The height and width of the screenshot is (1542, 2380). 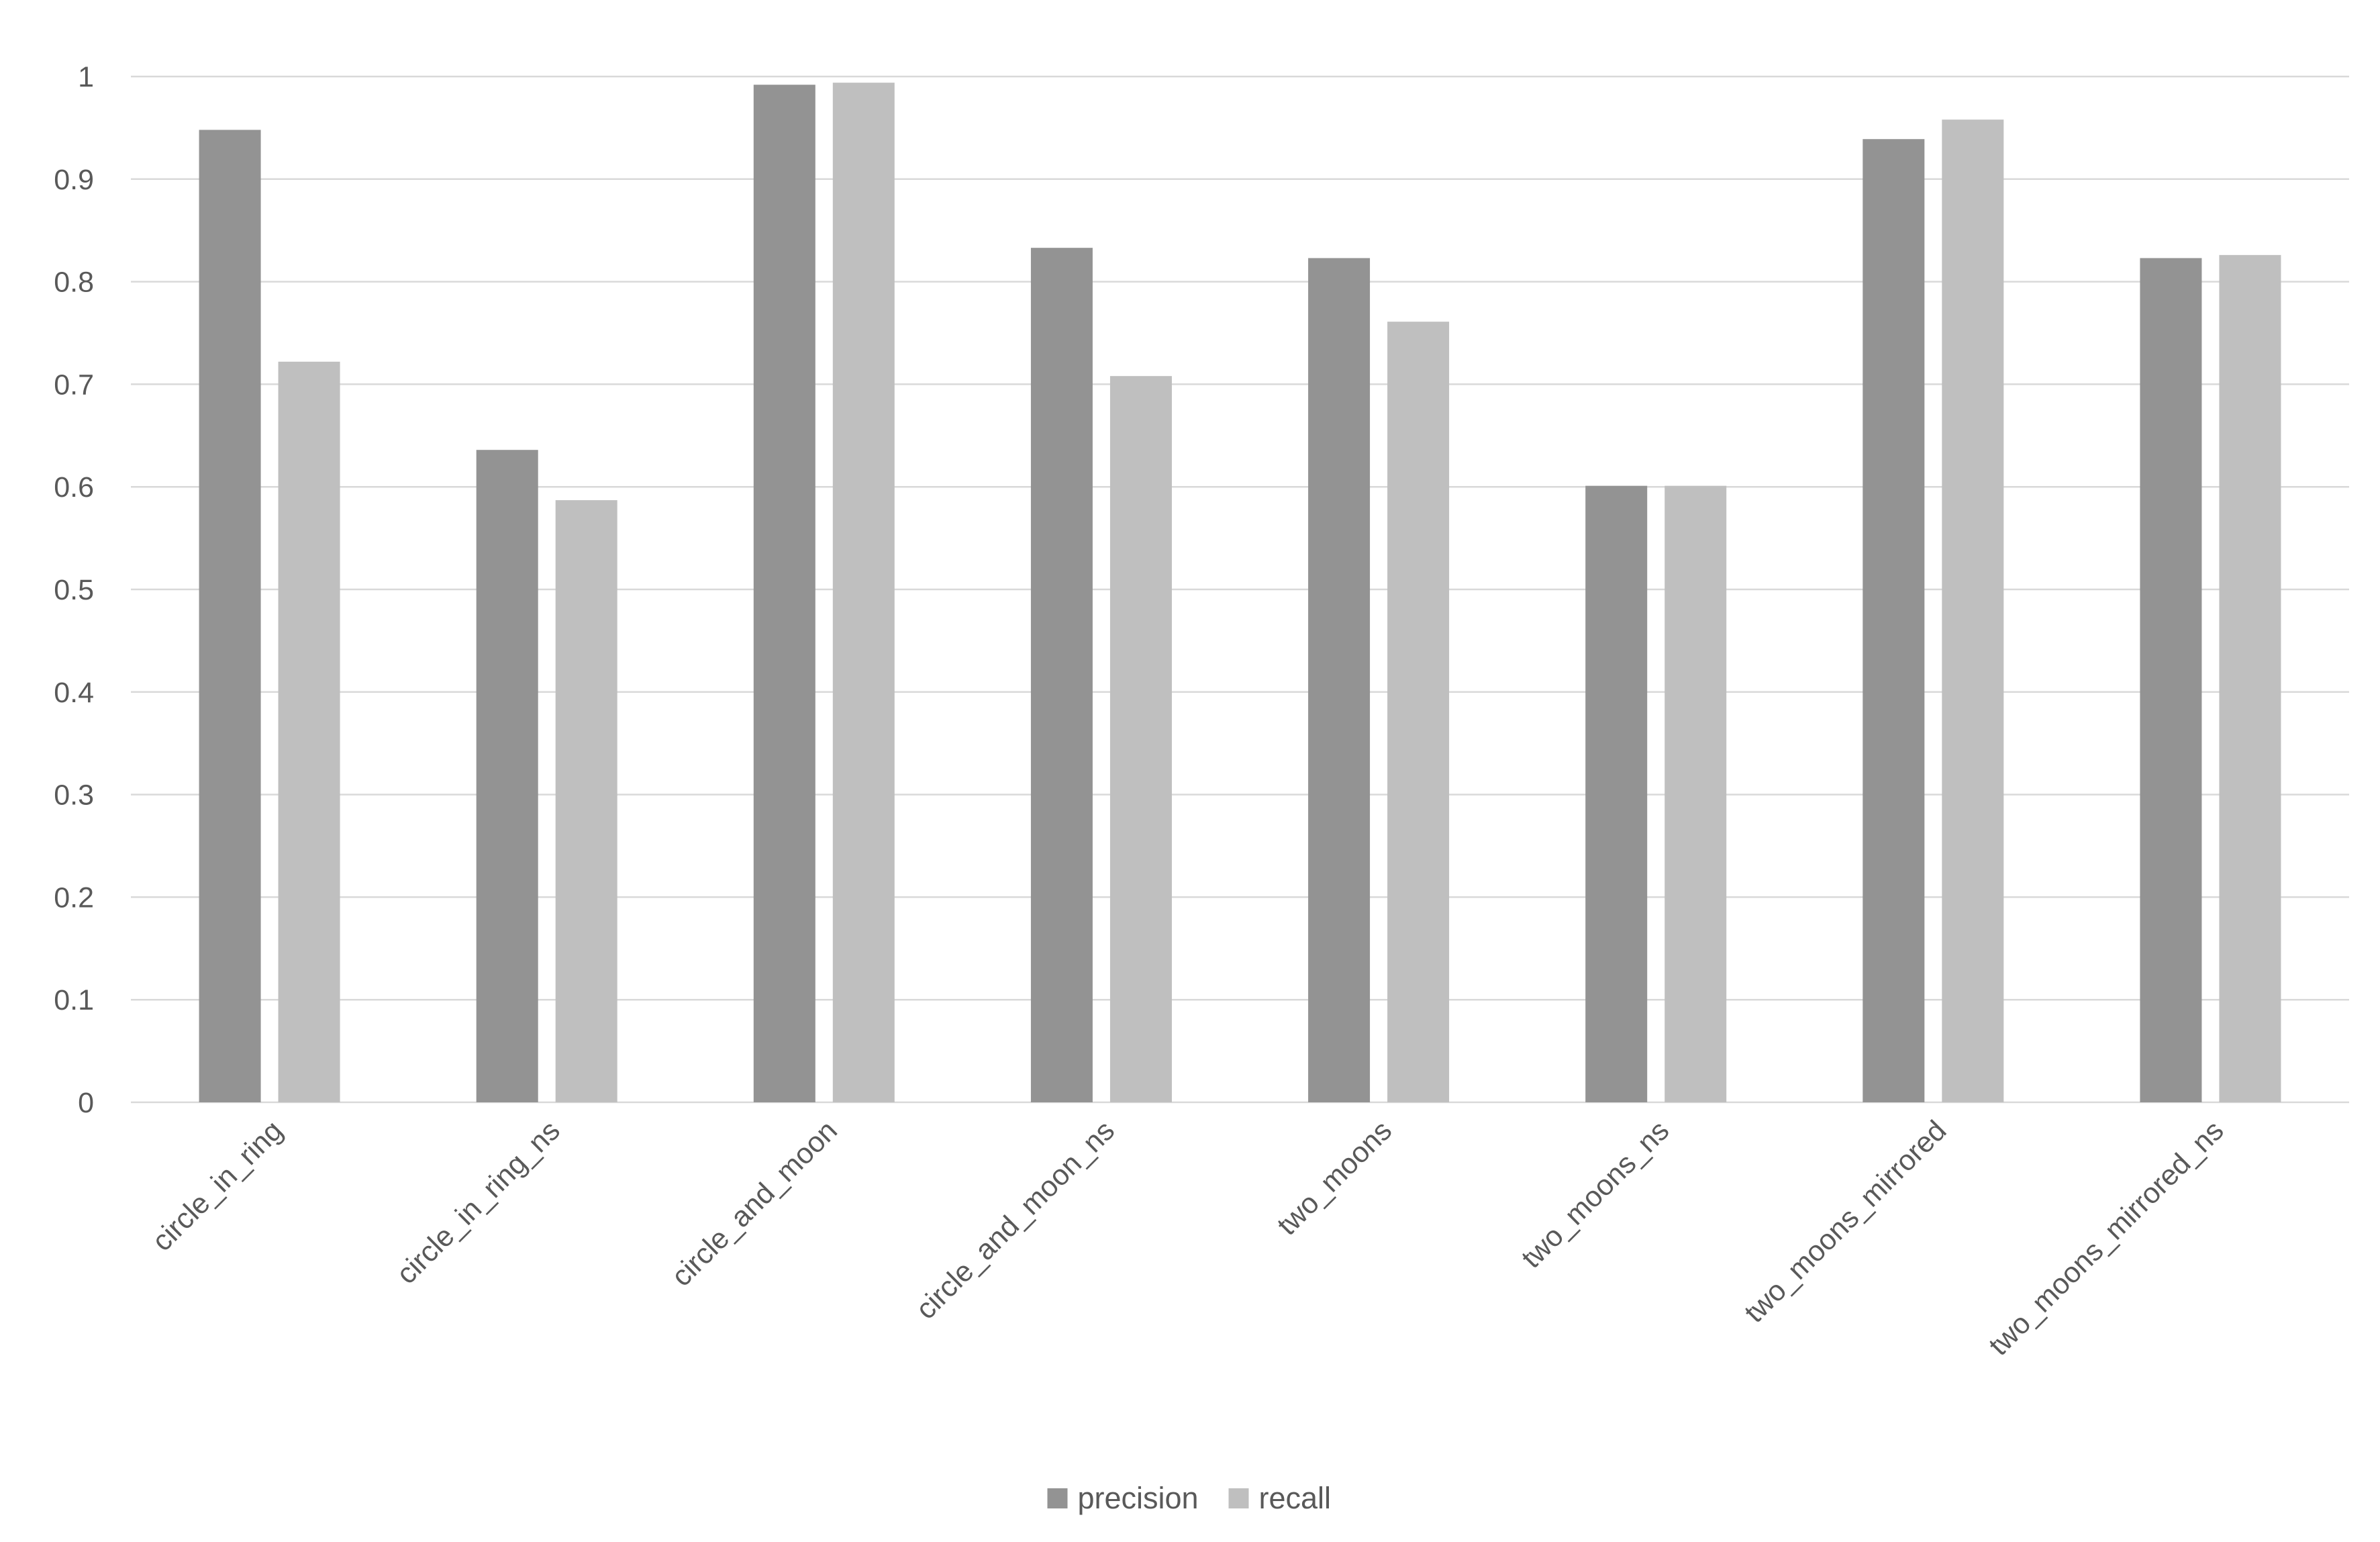 What do you see at coordinates (74, 180) in the screenshot?
I see `y-tick-label: 0.9` at bounding box center [74, 180].